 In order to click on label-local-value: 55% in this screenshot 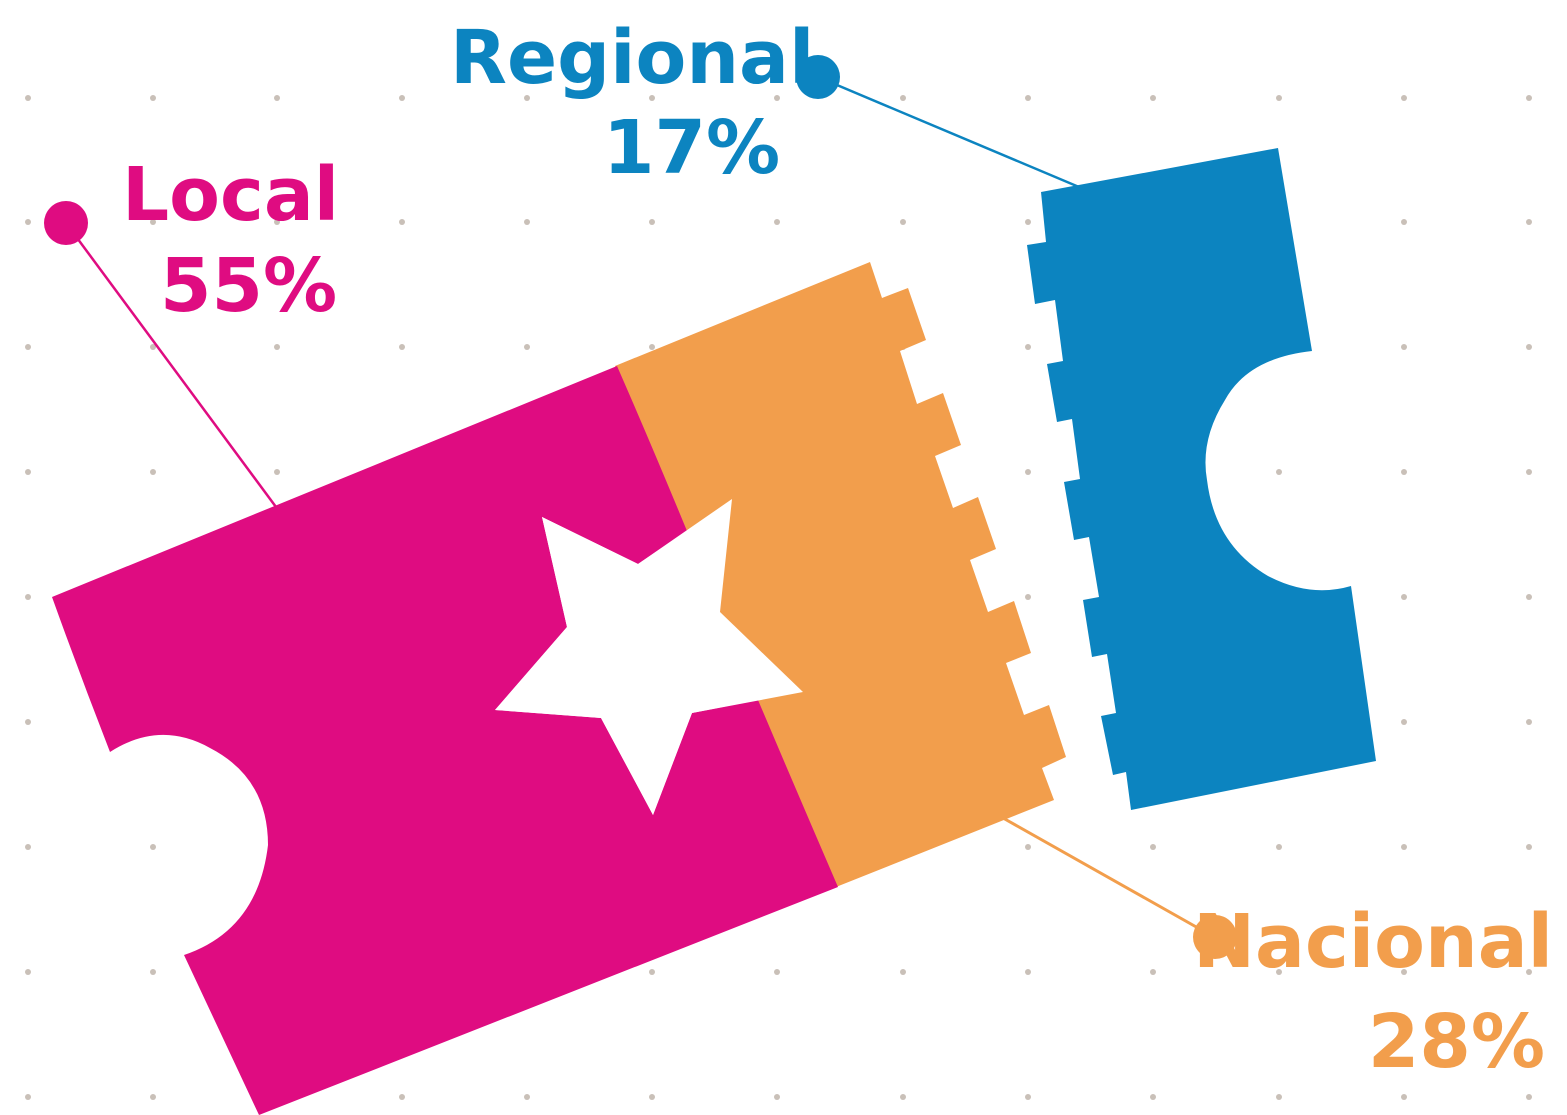, I will do `click(248, 286)`.